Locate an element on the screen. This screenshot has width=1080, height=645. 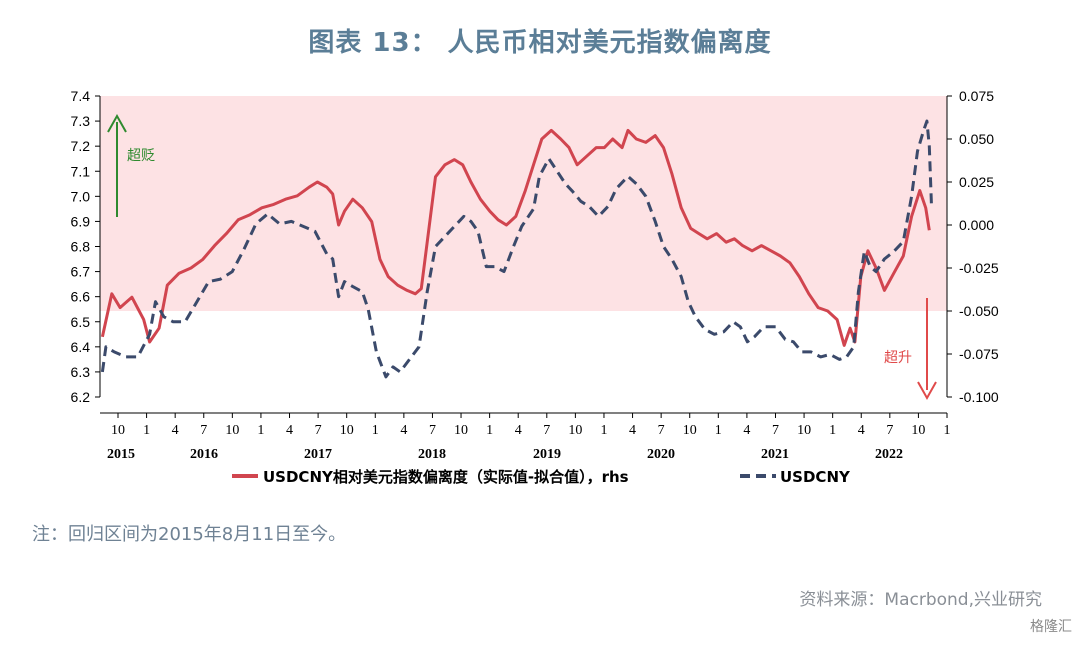
x-year-label: 2017 is located at coordinates (318, 454).